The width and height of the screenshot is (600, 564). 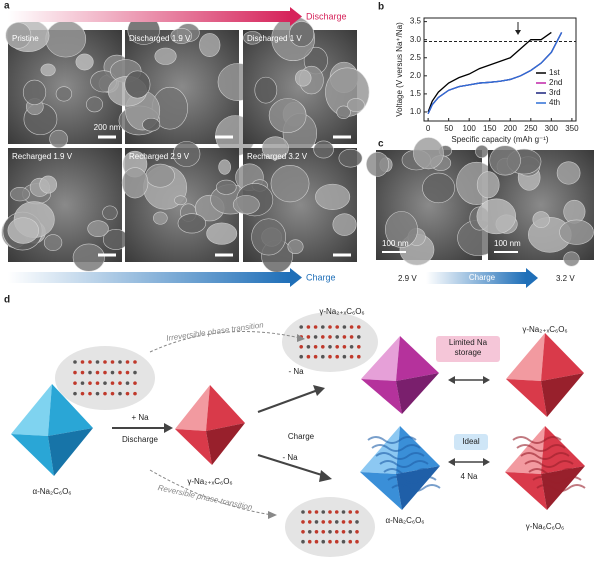 I want to click on x-axis-label: Specific capacity (mAh g⁻¹), so click(x=499, y=139).